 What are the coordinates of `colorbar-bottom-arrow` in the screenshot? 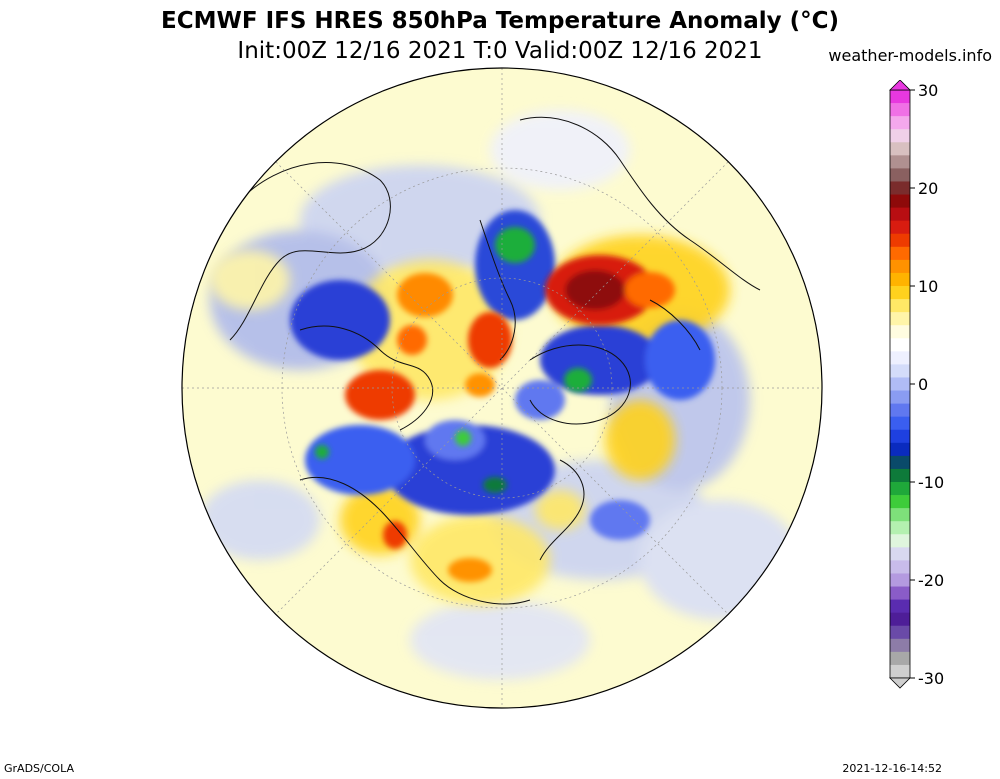 It's located at (900, 683).